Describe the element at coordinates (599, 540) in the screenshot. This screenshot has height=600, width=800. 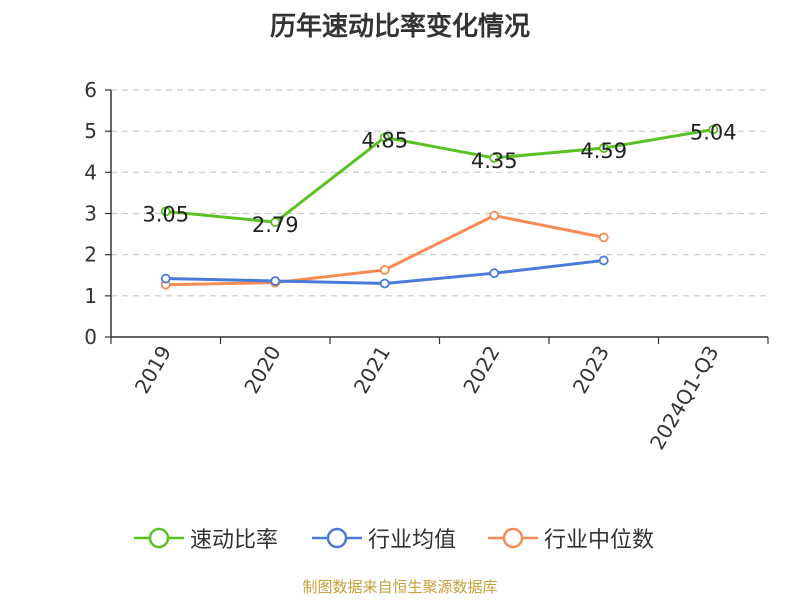
I see `legend-label: 行业中位数` at that location.